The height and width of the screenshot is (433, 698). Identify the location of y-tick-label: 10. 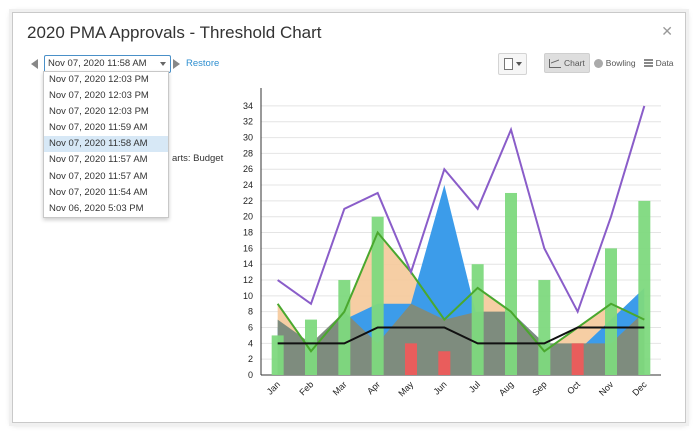
(248, 296).